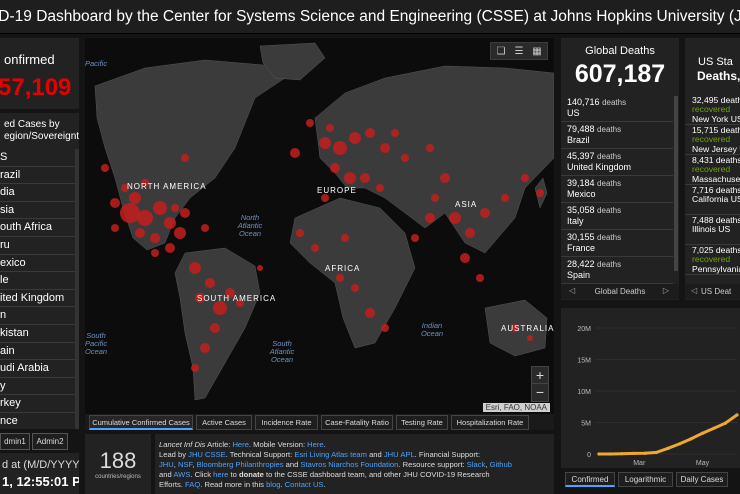  Describe the element at coordinates (273, 484) in the screenshot. I see `blog-link: blog` at that location.